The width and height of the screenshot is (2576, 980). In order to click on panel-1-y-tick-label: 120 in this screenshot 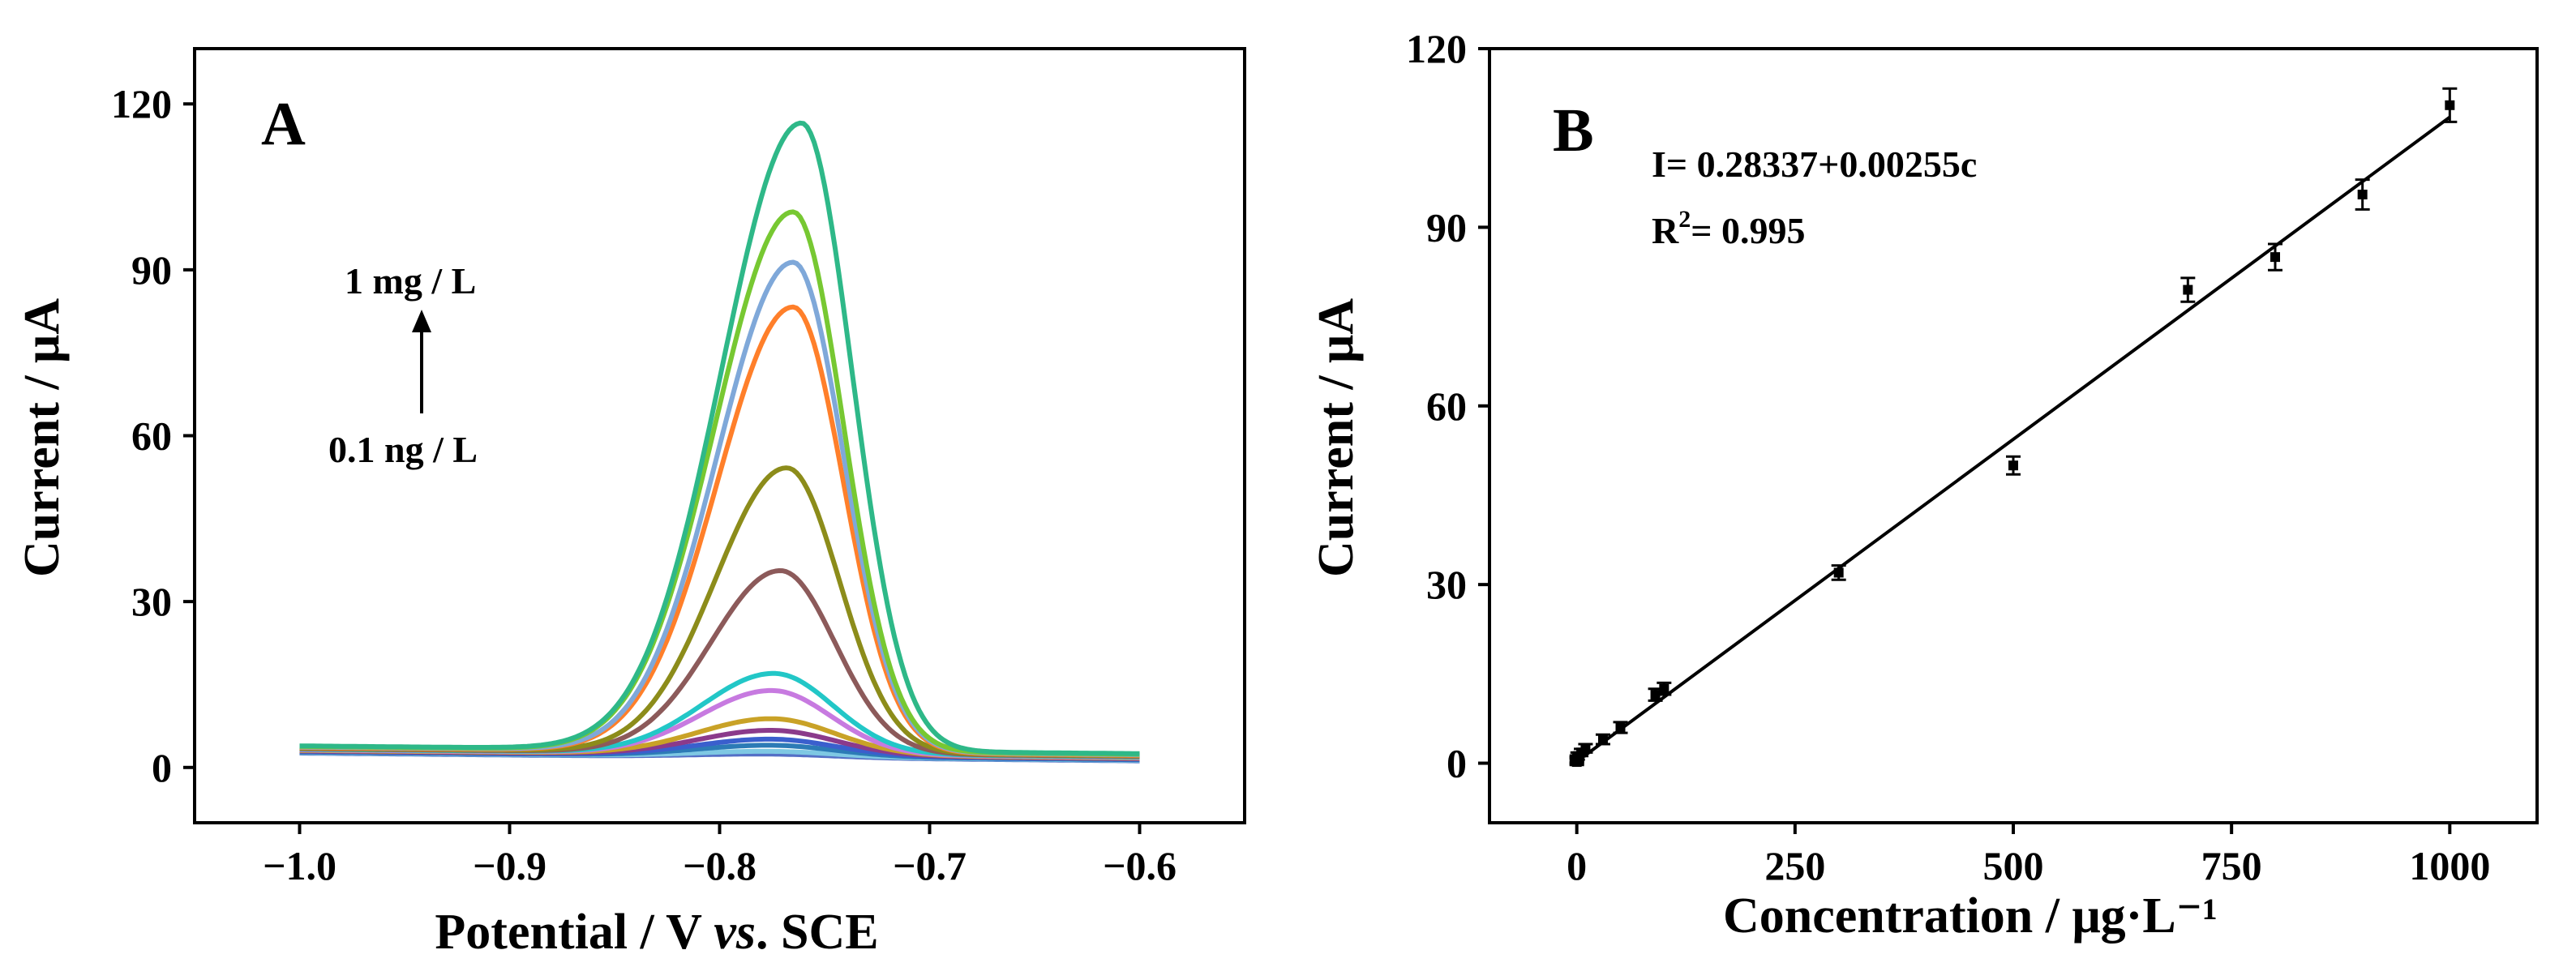, I will do `click(1436, 48)`.